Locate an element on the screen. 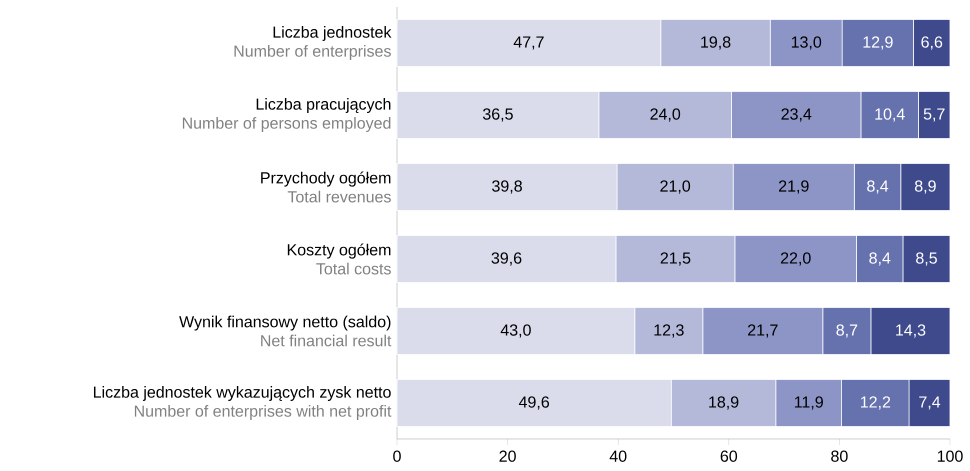  data-label: 8,7 is located at coordinates (847, 331).